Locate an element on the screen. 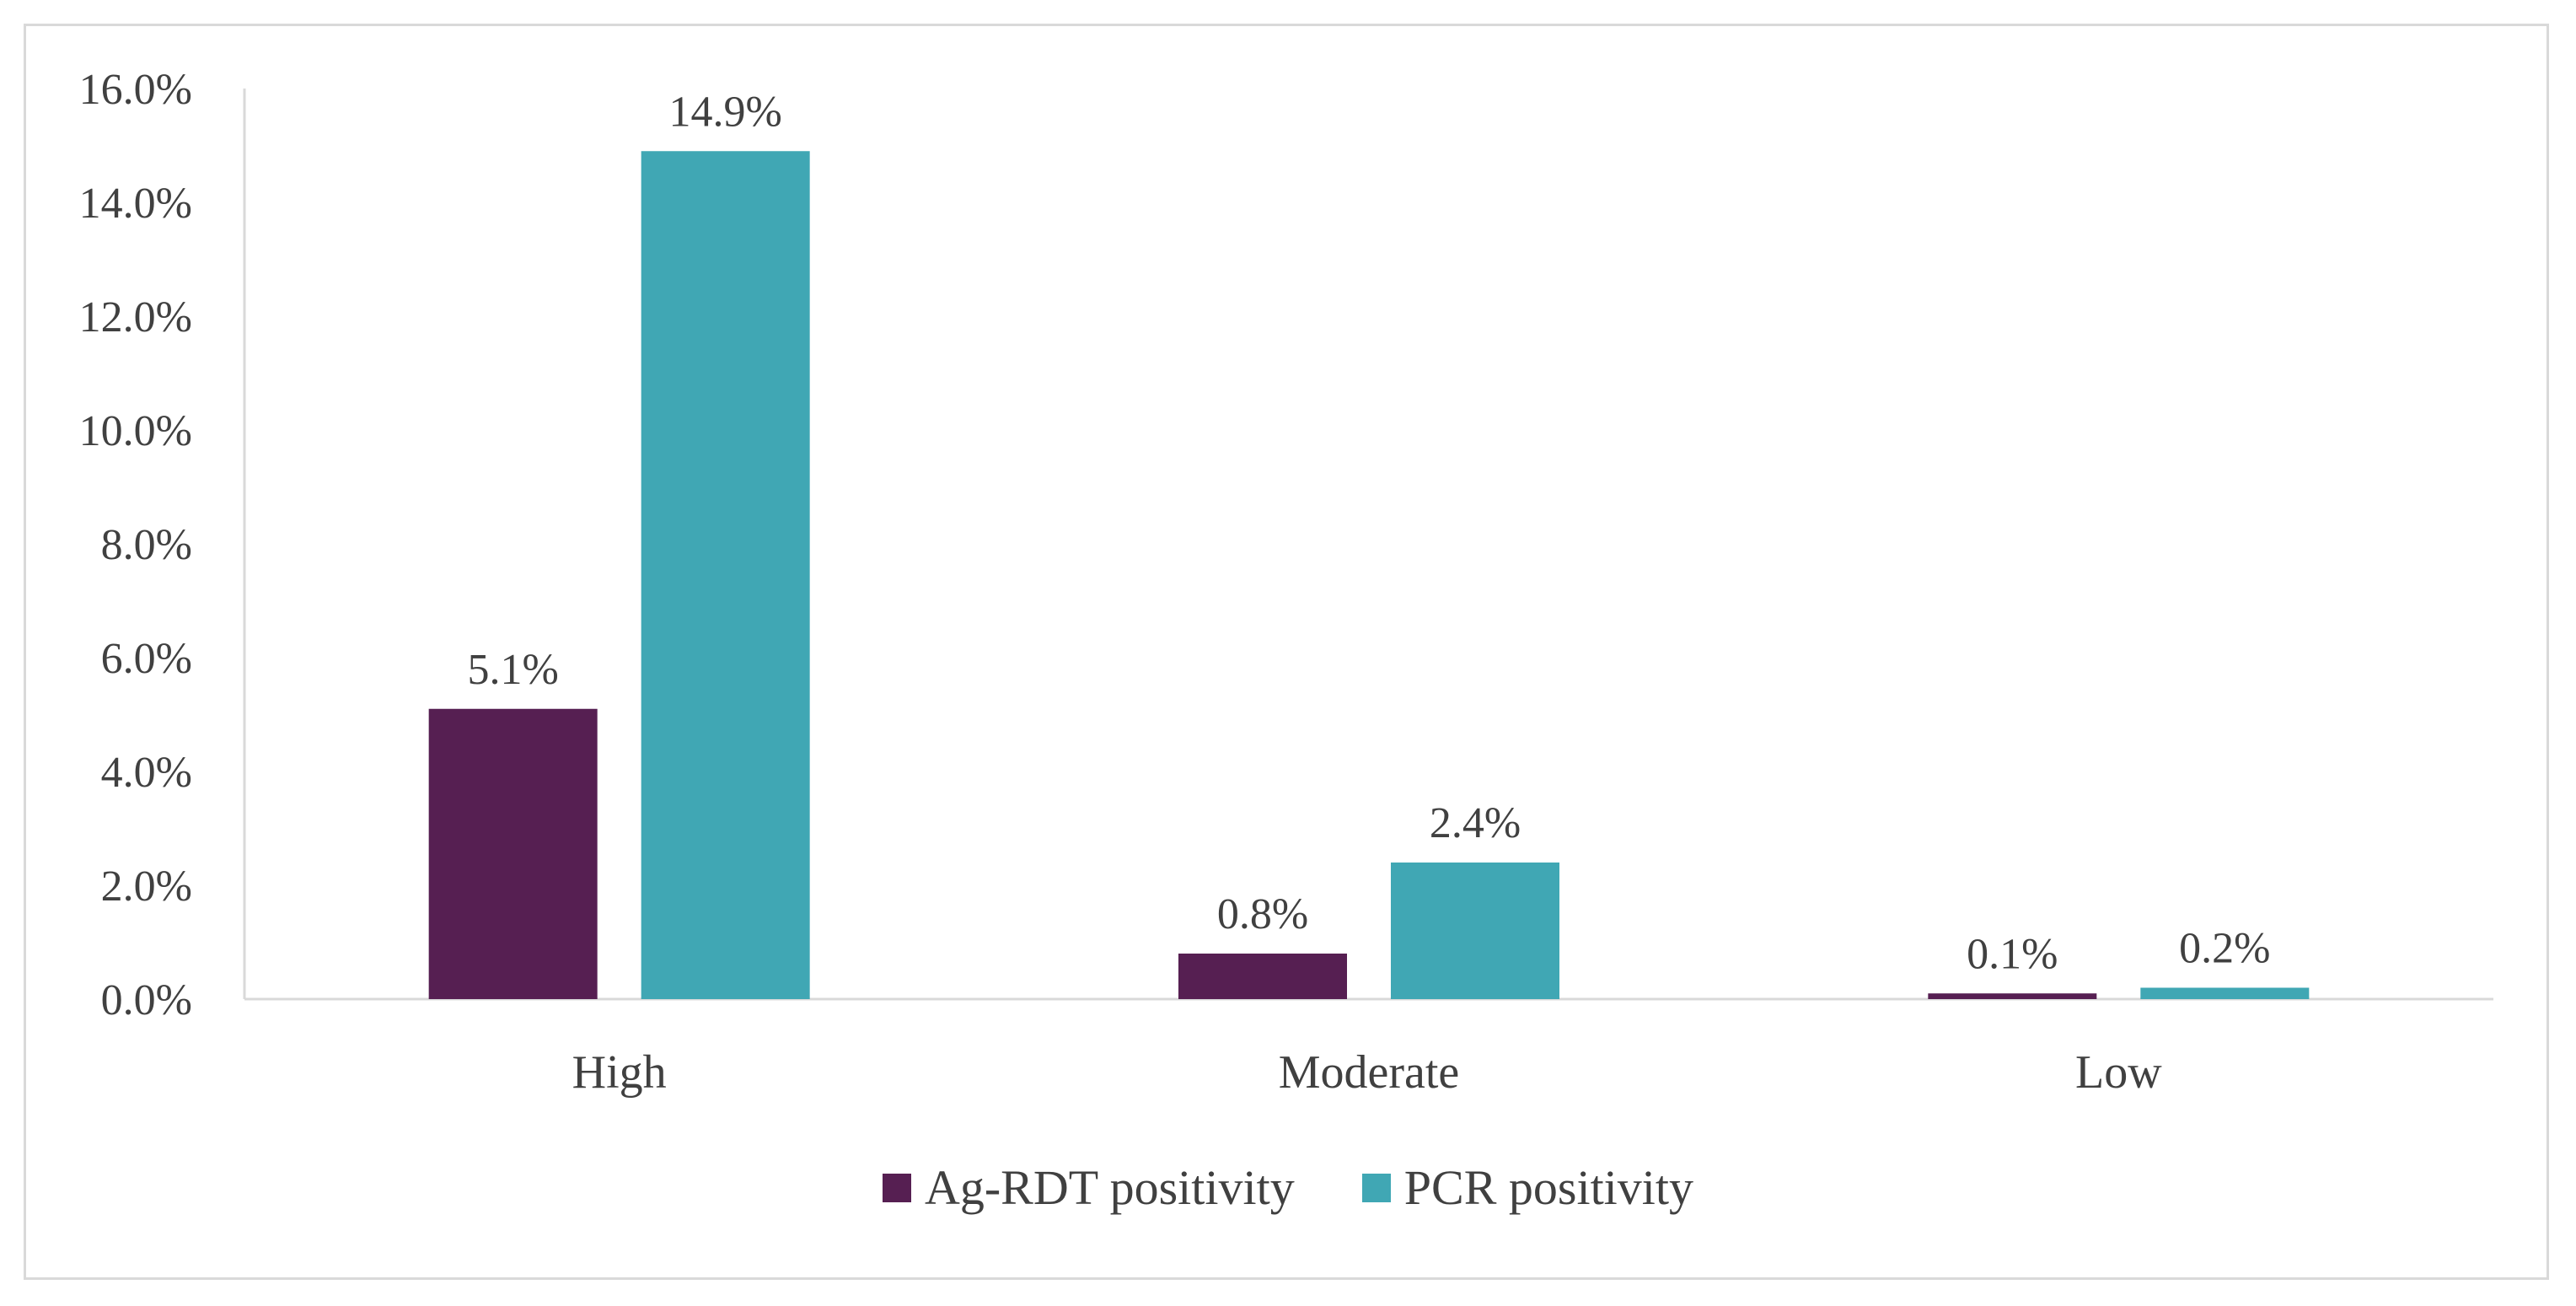 This screenshot has height=1306, width=2576. y-tick-label: 14.0% is located at coordinates (135, 204).